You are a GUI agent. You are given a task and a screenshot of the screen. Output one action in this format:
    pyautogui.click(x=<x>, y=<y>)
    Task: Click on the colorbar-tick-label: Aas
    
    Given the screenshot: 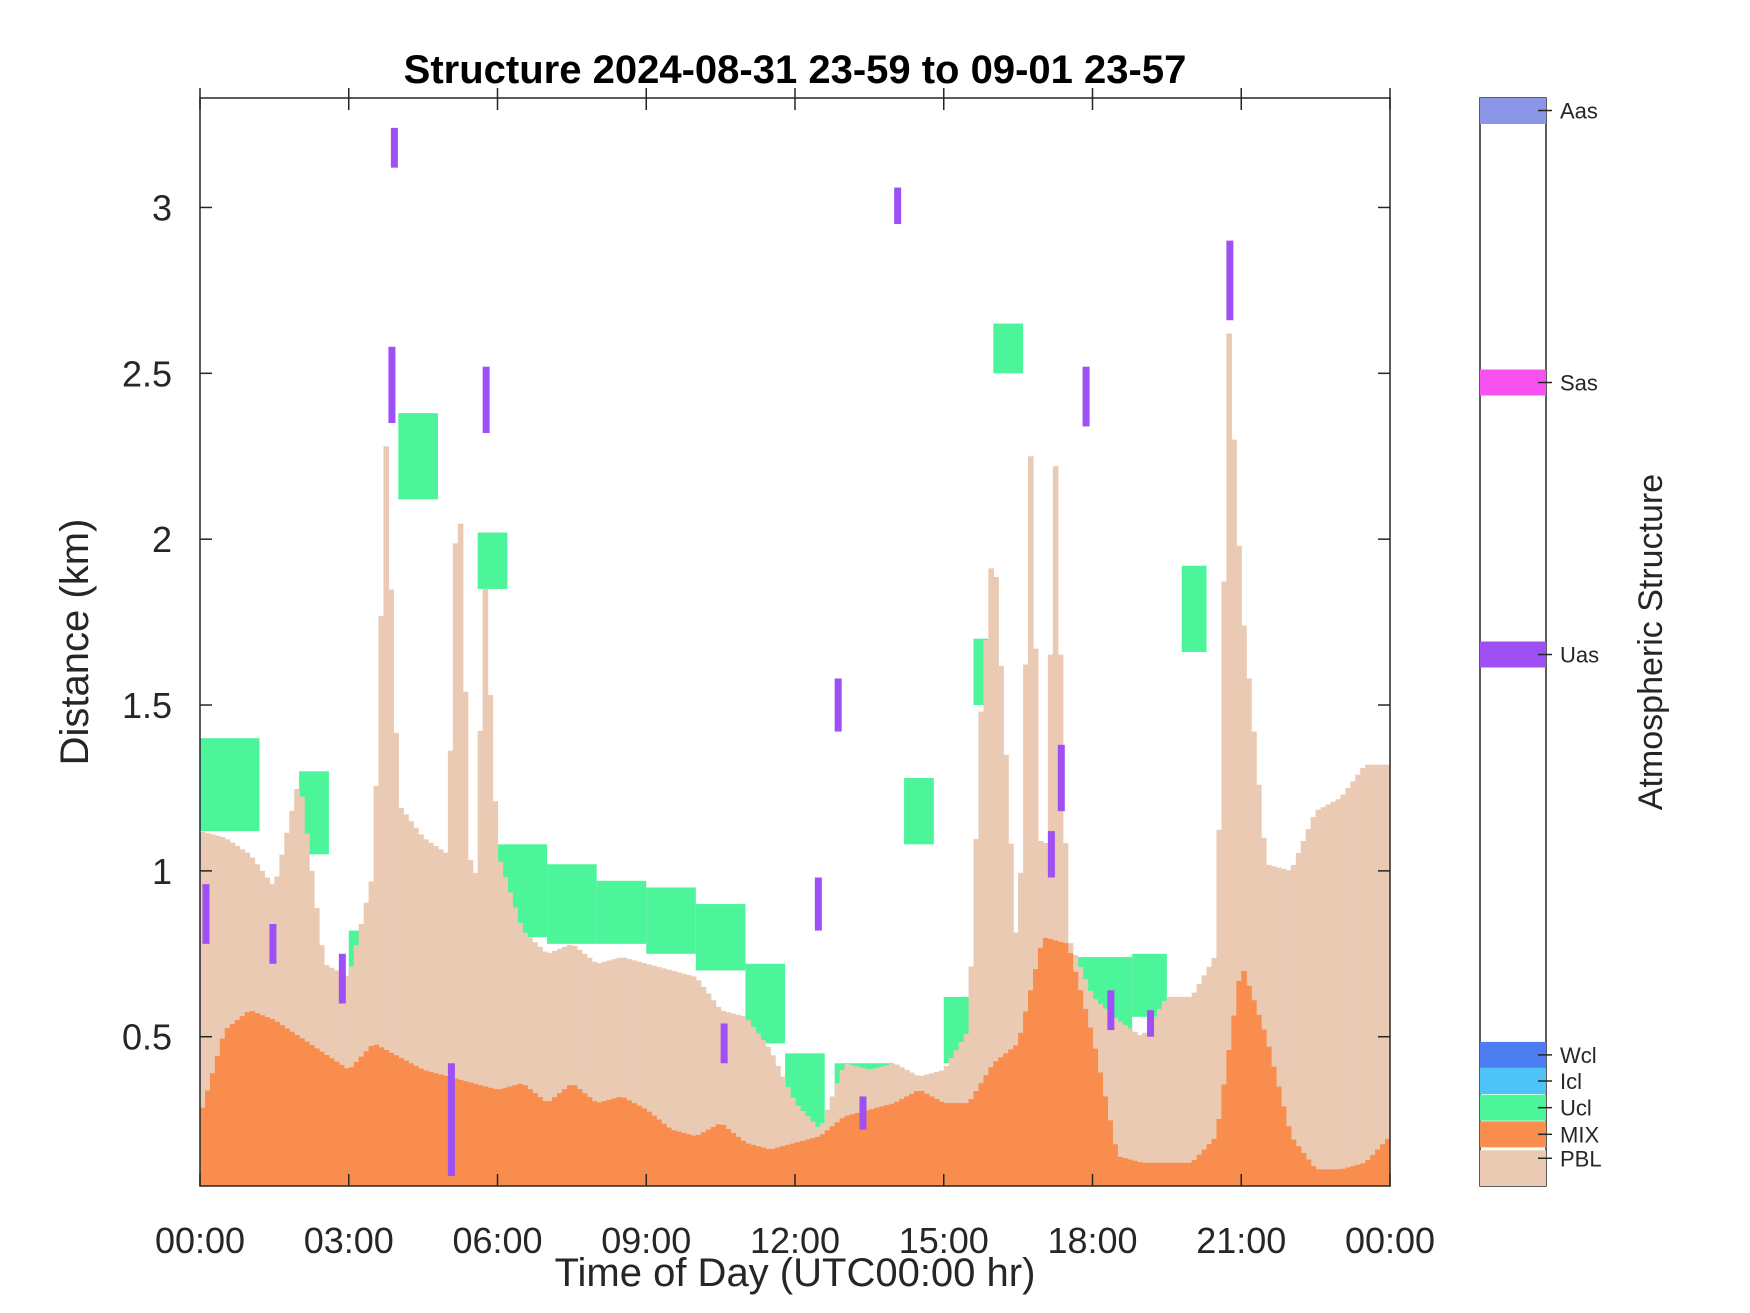 What is the action you would take?
    pyautogui.click(x=1579, y=111)
    